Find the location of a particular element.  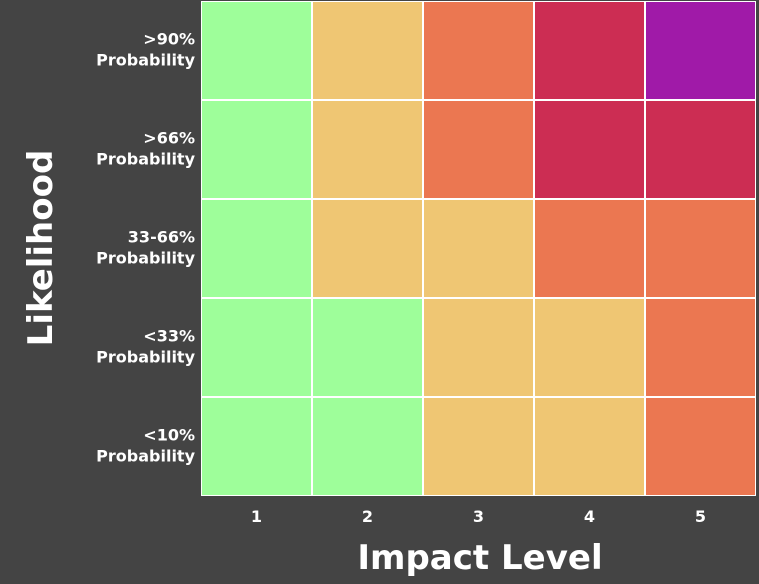

x-tick-labels: 1 2 3 4 5 is located at coordinates (478, 516).